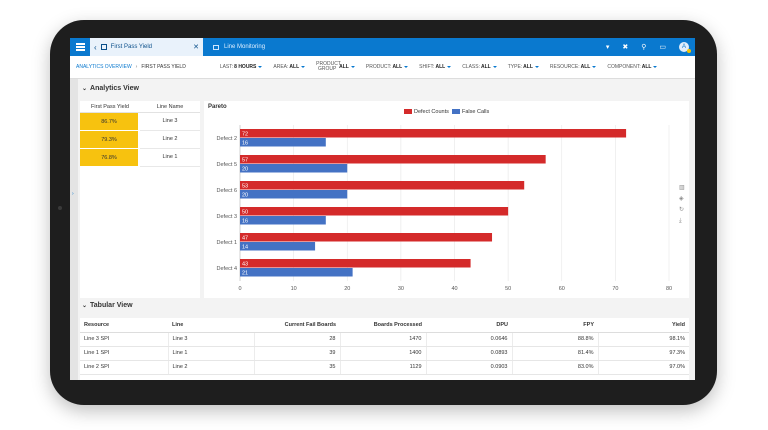  What do you see at coordinates (111, 305) in the screenshot?
I see `section-title: Tabular View` at bounding box center [111, 305].